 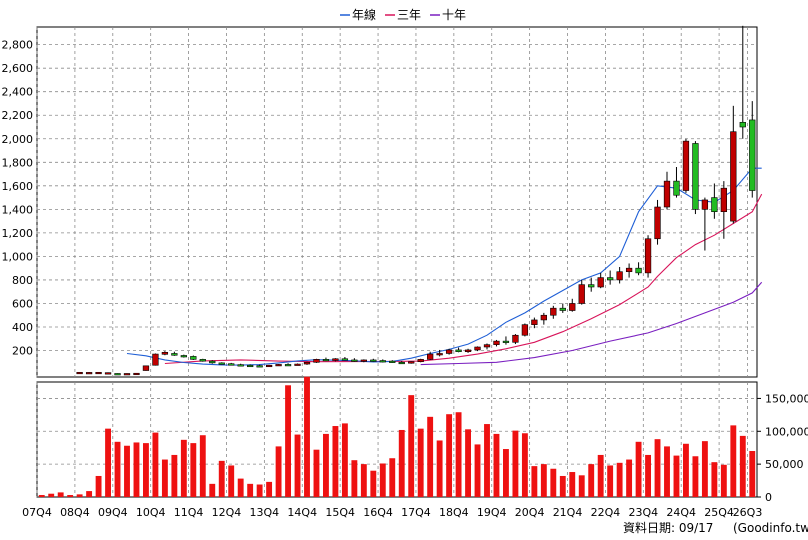 I want to click on time-tick-label: 18Q4, so click(x=454, y=512).